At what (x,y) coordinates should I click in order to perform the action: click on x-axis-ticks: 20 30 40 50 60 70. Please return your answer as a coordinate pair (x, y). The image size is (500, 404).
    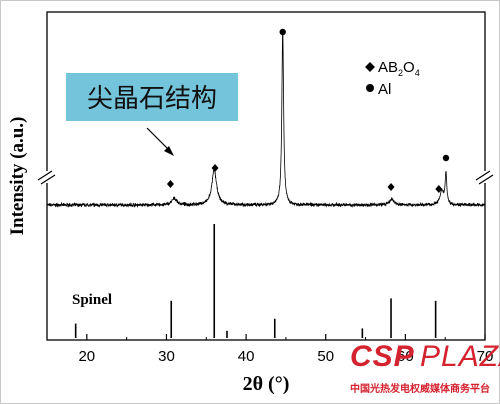
    Looking at the image, I should click on (270, 349).